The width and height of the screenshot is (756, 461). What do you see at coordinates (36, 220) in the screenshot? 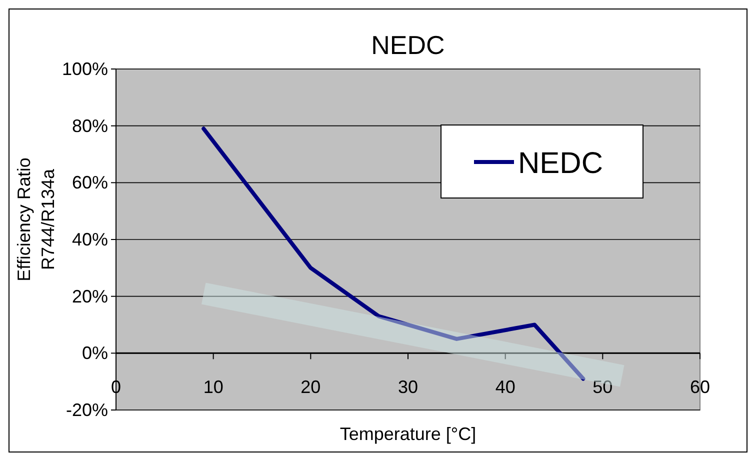
I see `y-axis-title: Efficiency Ratio R744/R134a` at bounding box center [36, 220].